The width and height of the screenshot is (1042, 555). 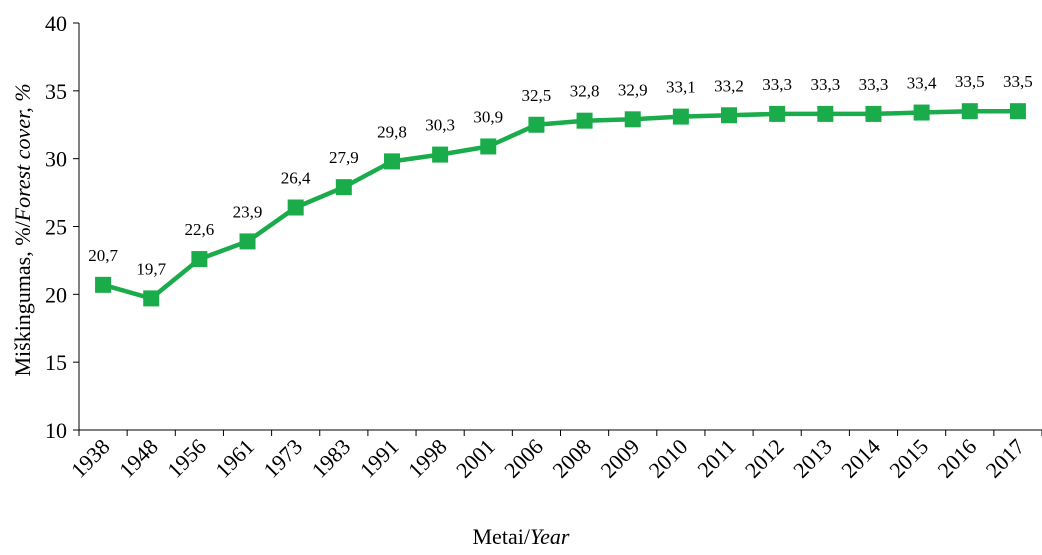 What do you see at coordinates (56, 362) in the screenshot?
I see `y-tick-label: 15` at bounding box center [56, 362].